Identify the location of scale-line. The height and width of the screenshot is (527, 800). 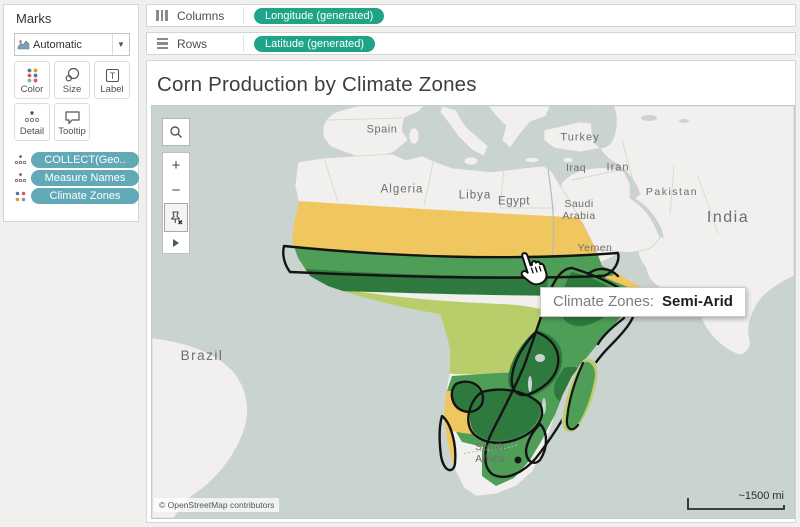
(736, 504).